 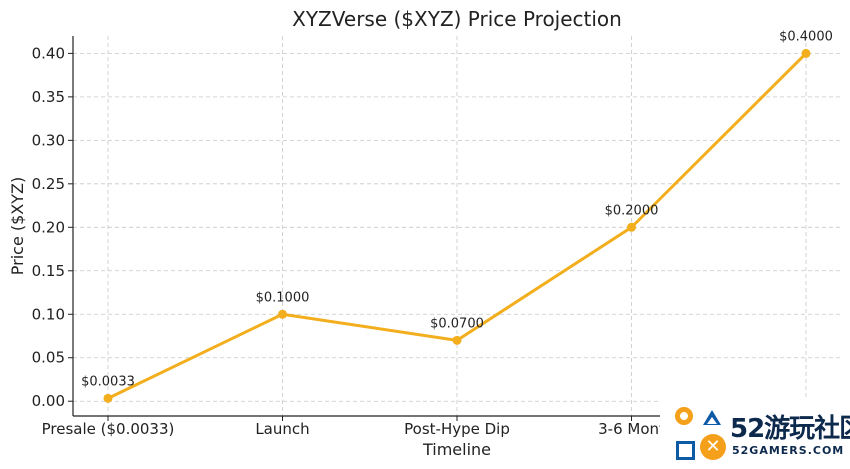 What do you see at coordinates (48, 358) in the screenshot?
I see `y-tick-label: 0.05` at bounding box center [48, 358].